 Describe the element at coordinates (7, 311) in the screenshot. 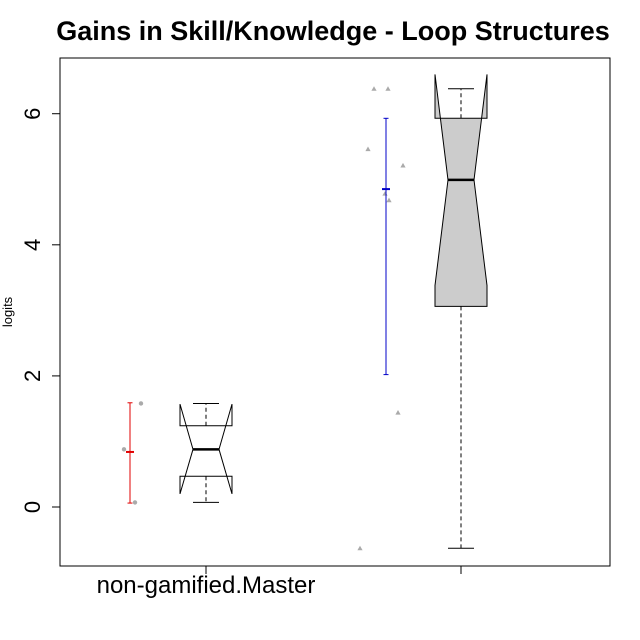

I see `y-axis-label: logits` at that location.